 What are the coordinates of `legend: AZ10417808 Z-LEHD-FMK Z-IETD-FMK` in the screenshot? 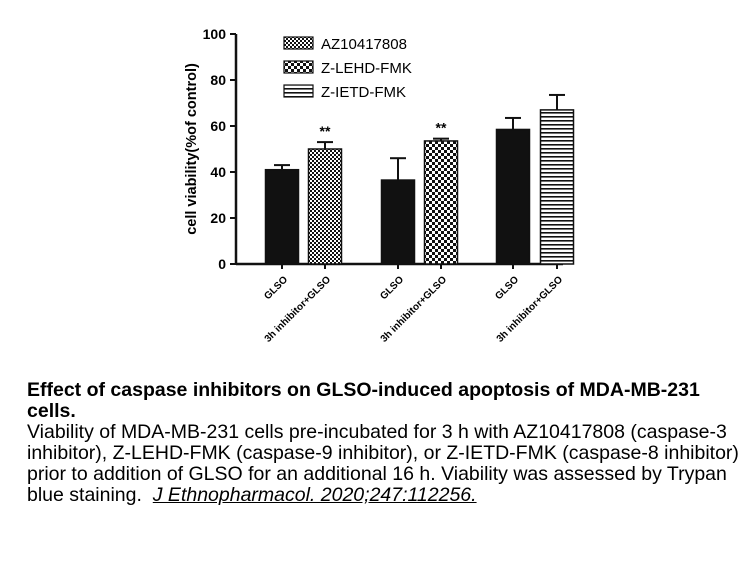 It's located at (347, 68).